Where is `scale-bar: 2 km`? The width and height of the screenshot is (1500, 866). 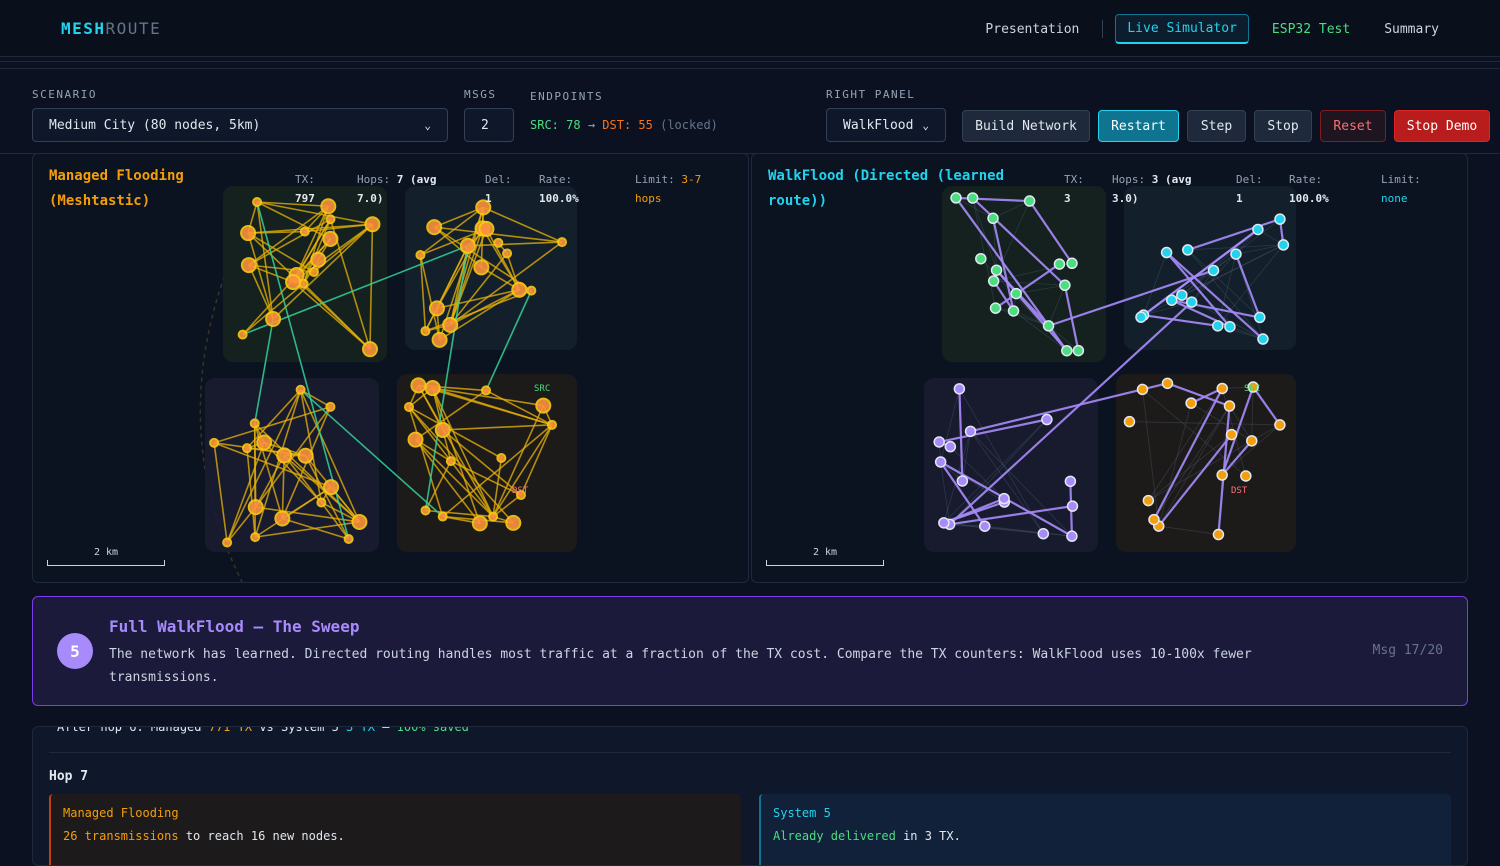 scale-bar: 2 km is located at coordinates (106, 556).